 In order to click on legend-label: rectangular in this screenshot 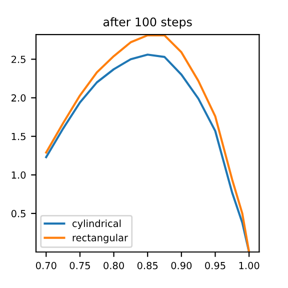, I will do `click(100, 239)`.